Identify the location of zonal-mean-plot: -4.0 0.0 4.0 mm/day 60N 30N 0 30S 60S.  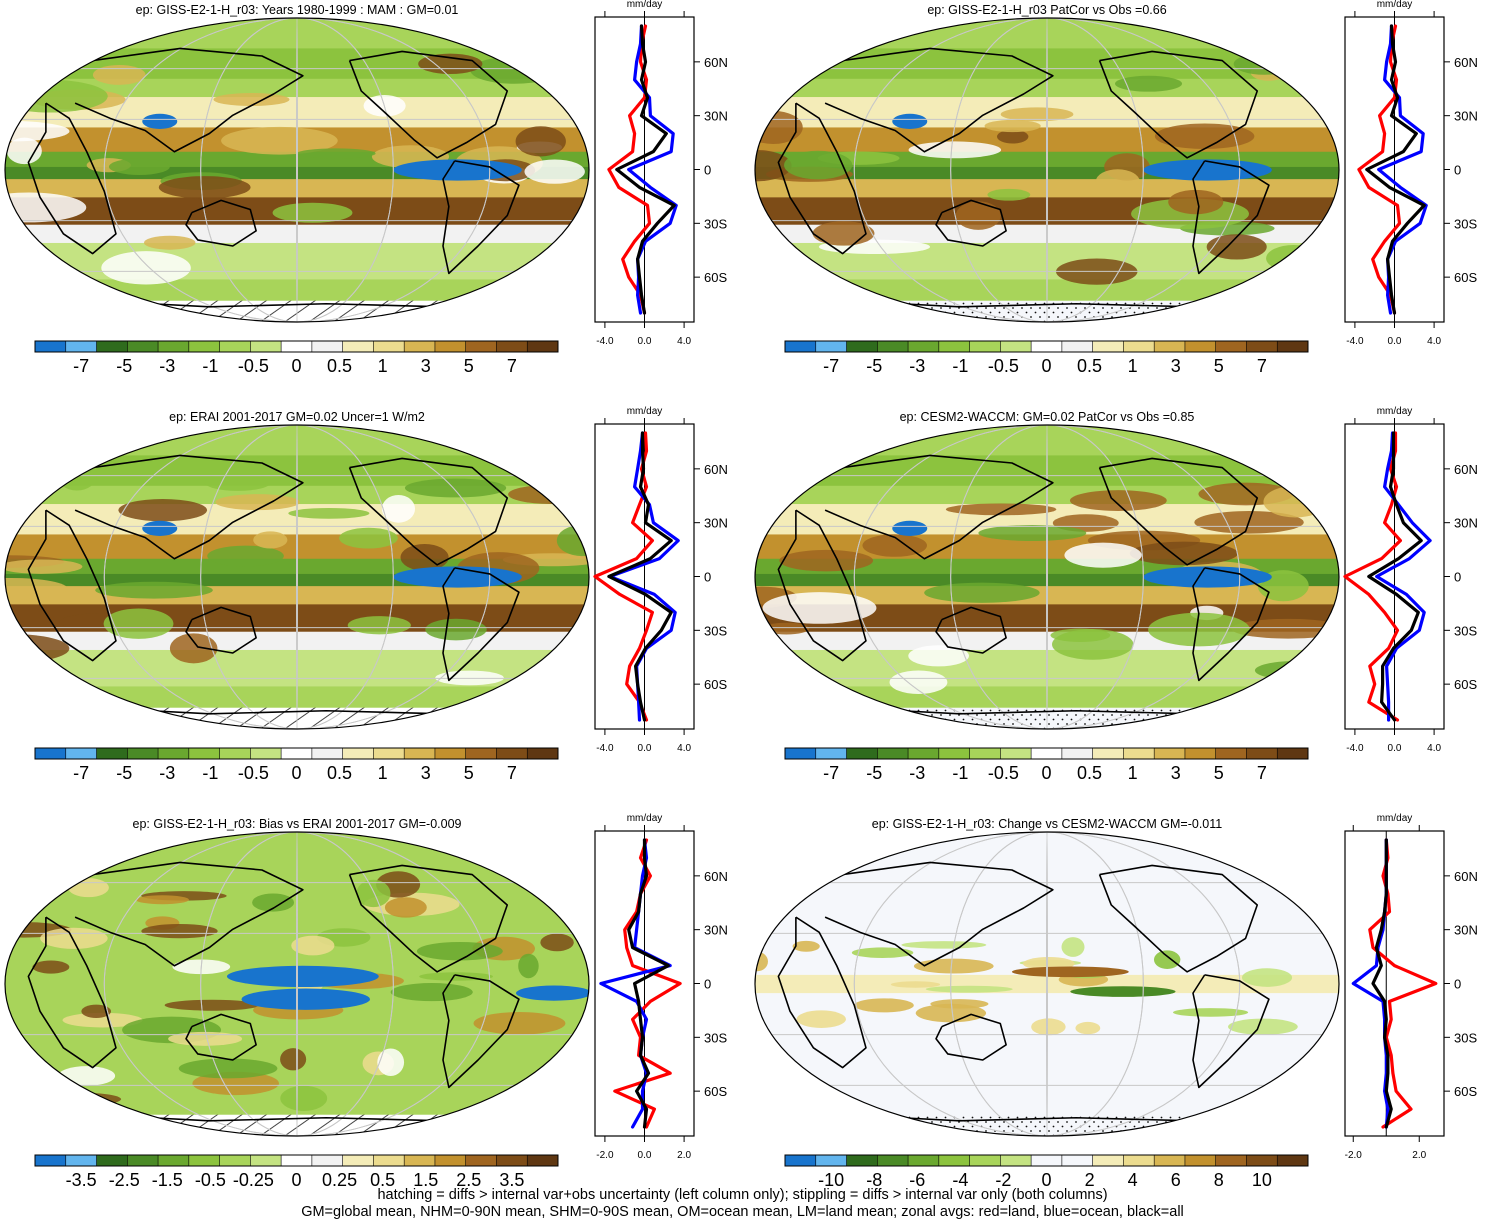
(1410, 580).